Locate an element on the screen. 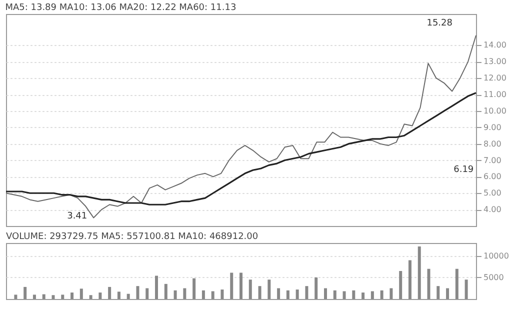 This screenshot has width=528, height=320. annotation: 3.41 is located at coordinates (77, 216).